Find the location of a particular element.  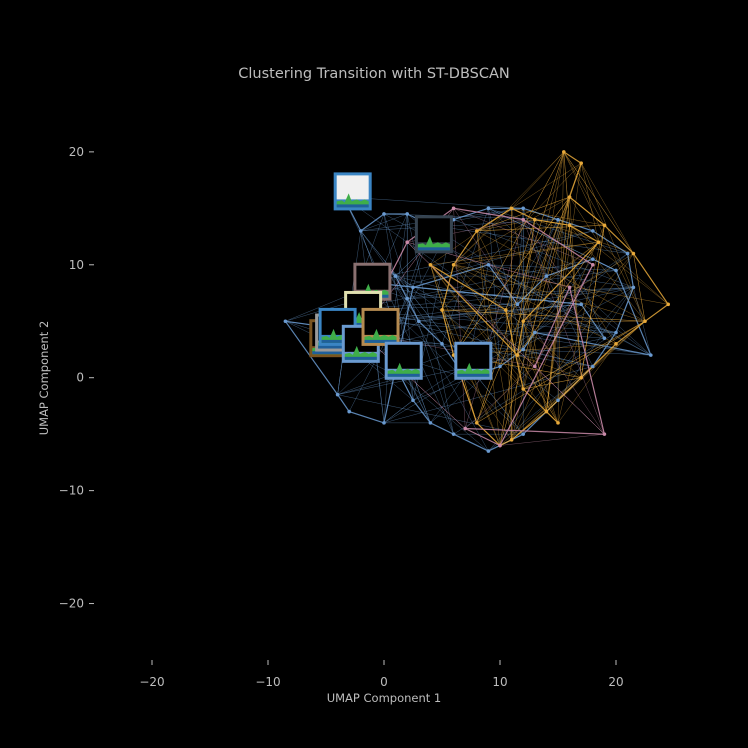

x-axis-label: UMAP Component 1 is located at coordinates (384, 698).